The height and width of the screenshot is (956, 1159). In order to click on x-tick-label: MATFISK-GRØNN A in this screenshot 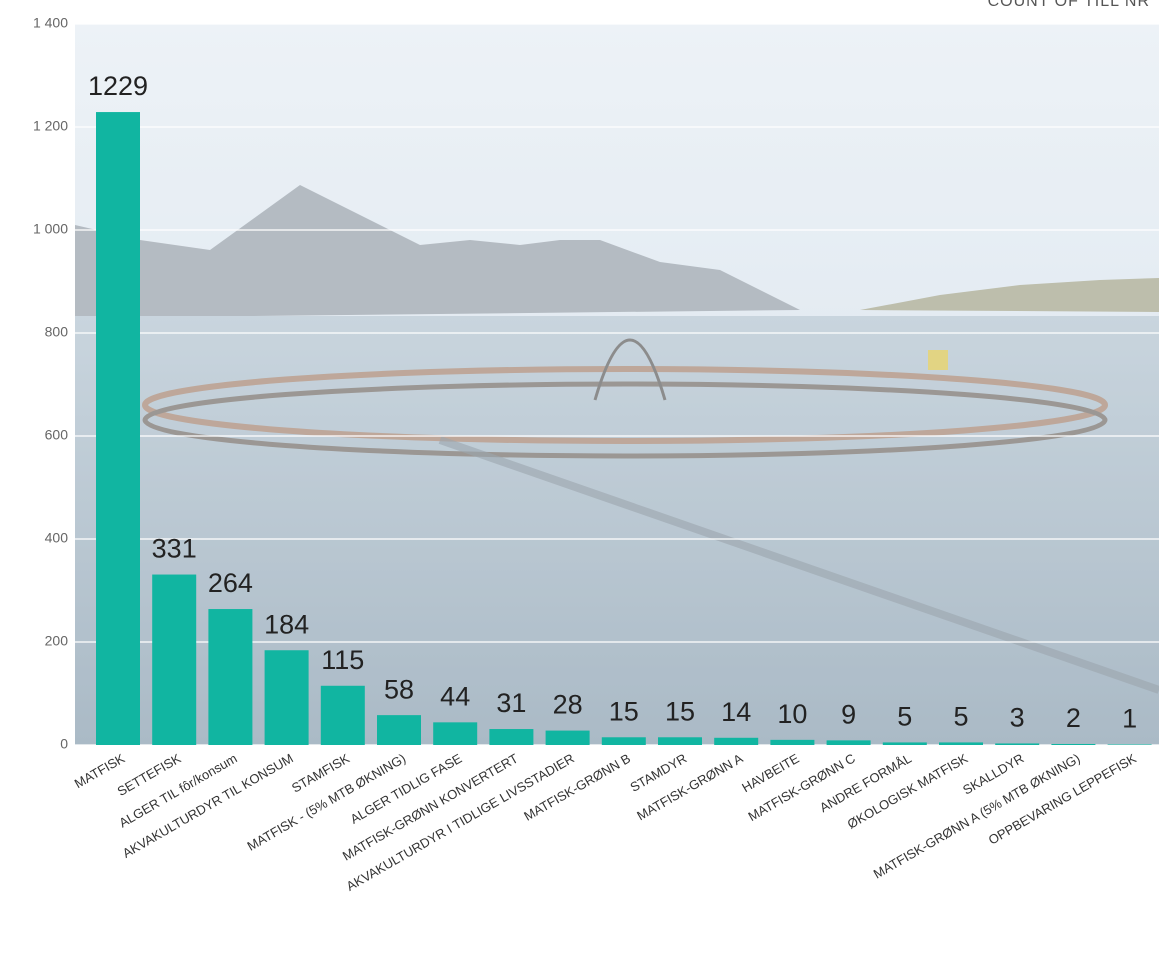, I will do `click(689, 786)`.